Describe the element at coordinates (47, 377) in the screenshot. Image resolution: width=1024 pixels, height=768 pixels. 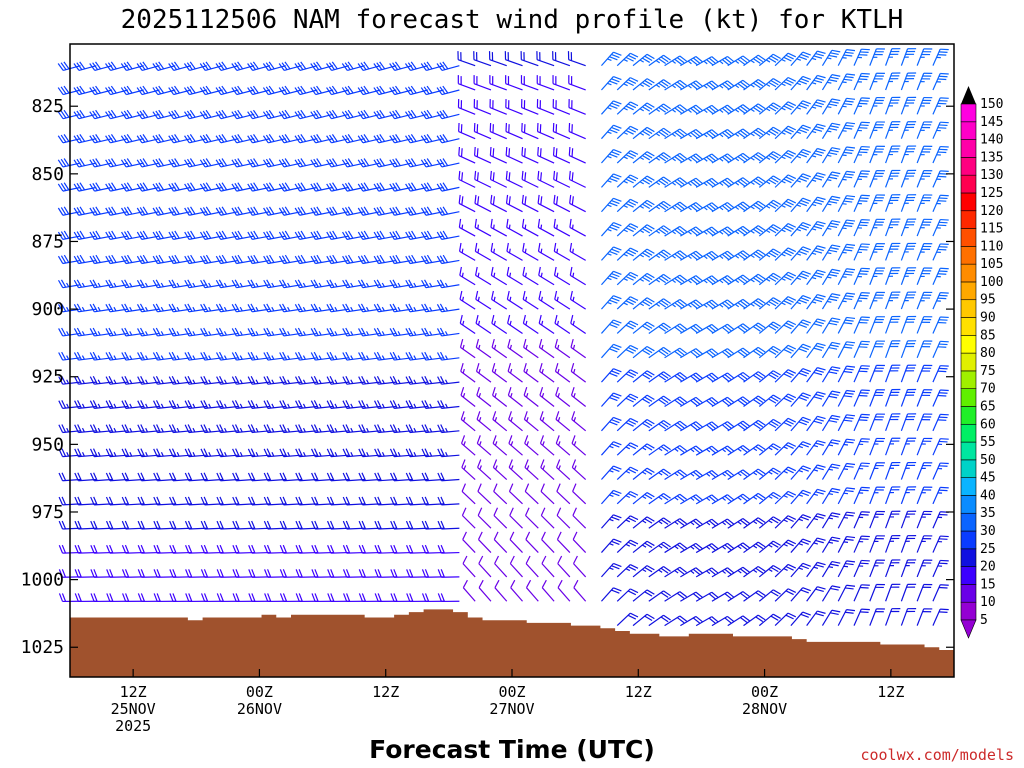
I see `y-tick-label: 925` at that location.